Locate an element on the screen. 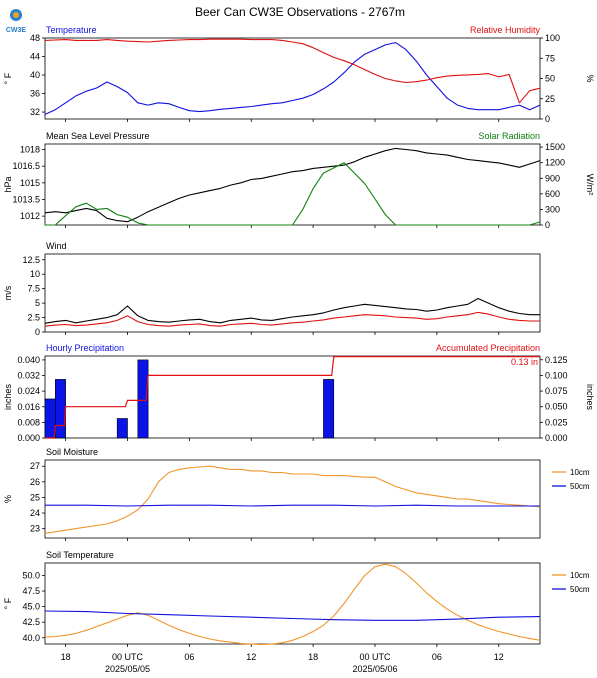  y-tick-label-right: 0.125 is located at coordinates (556, 360).